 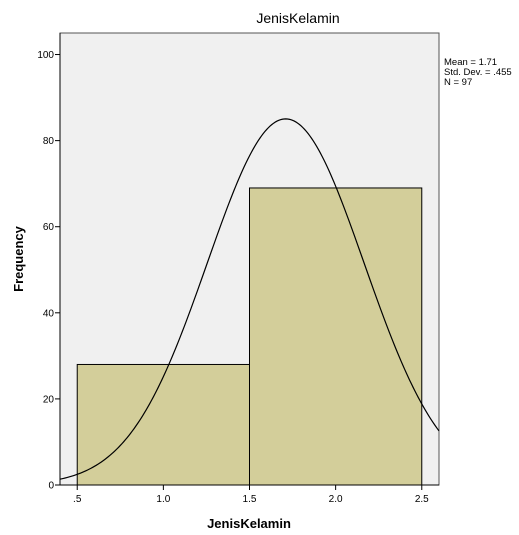 What do you see at coordinates (49, 262) in the screenshot?
I see `y-axis: 0 20 40 60 80 100` at bounding box center [49, 262].